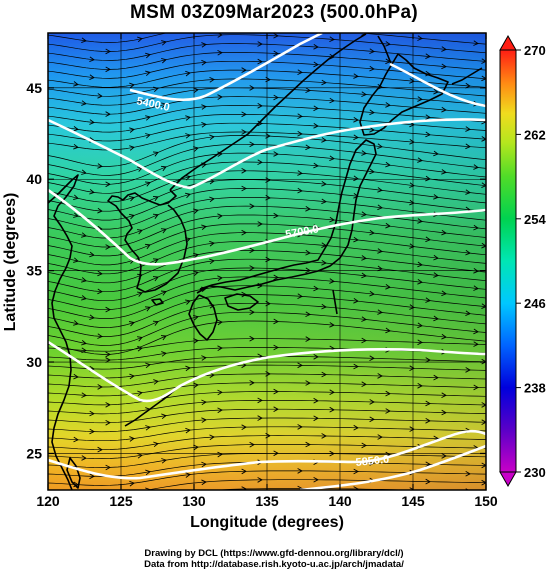 Image resolution: width=548 pixels, height=573 pixels. Describe the element at coordinates (301, 232) in the screenshot. I see `contour-label-5700: 5700.0` at that location.